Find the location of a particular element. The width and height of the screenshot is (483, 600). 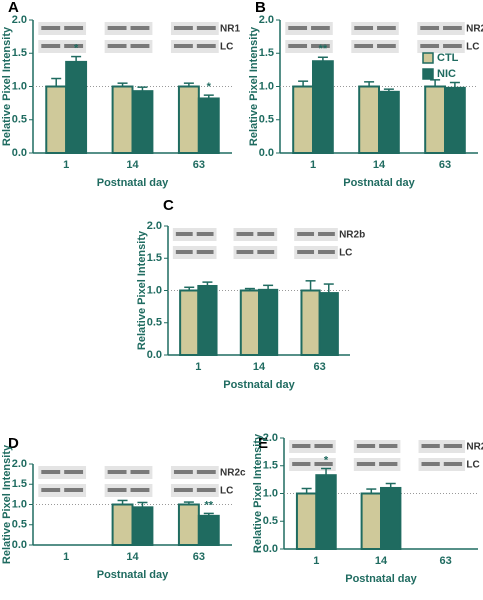

blot-label: NR2a is located at coordinates (474, 29).